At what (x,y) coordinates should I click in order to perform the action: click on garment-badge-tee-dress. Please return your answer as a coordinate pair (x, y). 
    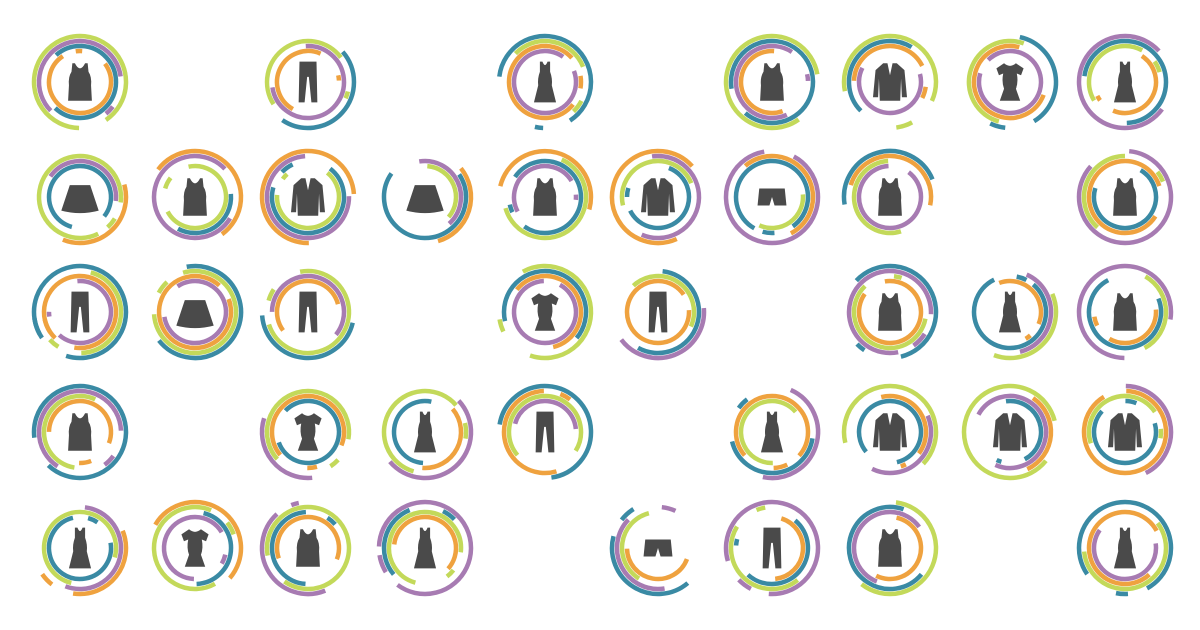
    Looking at the image, I should click on (197, 545).